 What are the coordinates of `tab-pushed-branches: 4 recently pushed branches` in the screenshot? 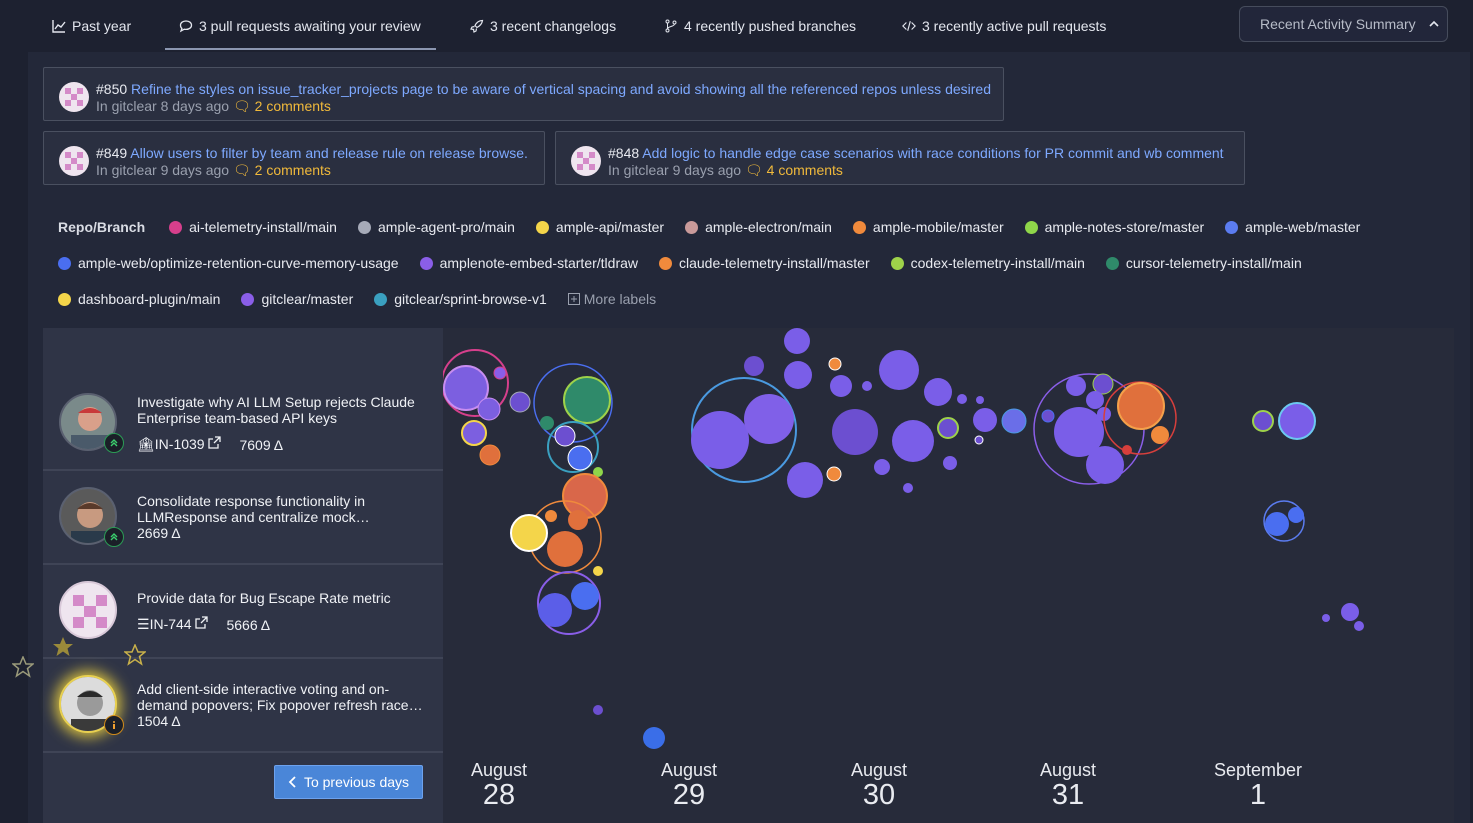 It's located at (760, 26).